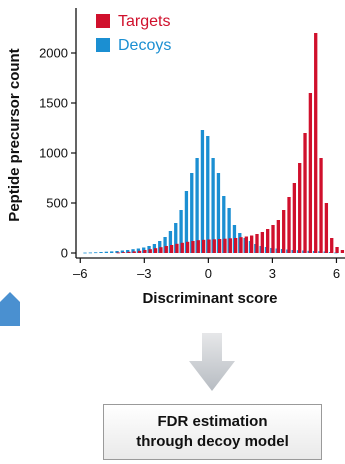 Image resolution: width=345 pixels, height=464 pixels. I want to click on x-tick-label: –3, so click(144, 273).